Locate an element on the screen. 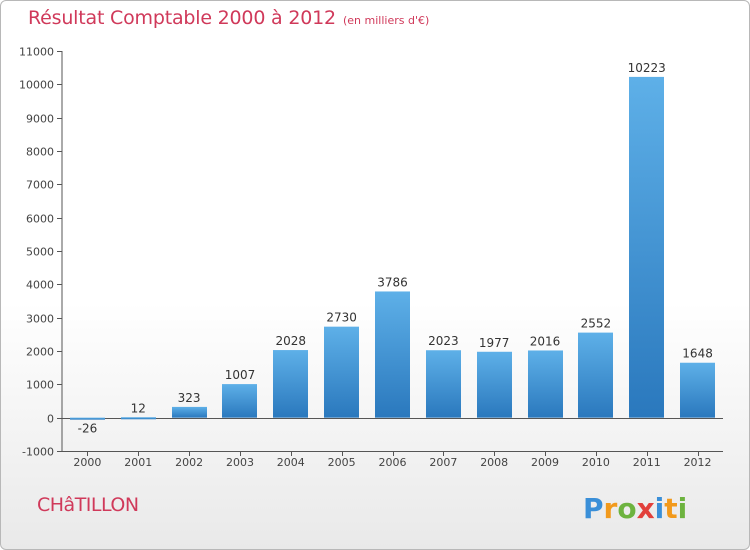  y-tick-label: 10000 is located at coordinates (36, 85).